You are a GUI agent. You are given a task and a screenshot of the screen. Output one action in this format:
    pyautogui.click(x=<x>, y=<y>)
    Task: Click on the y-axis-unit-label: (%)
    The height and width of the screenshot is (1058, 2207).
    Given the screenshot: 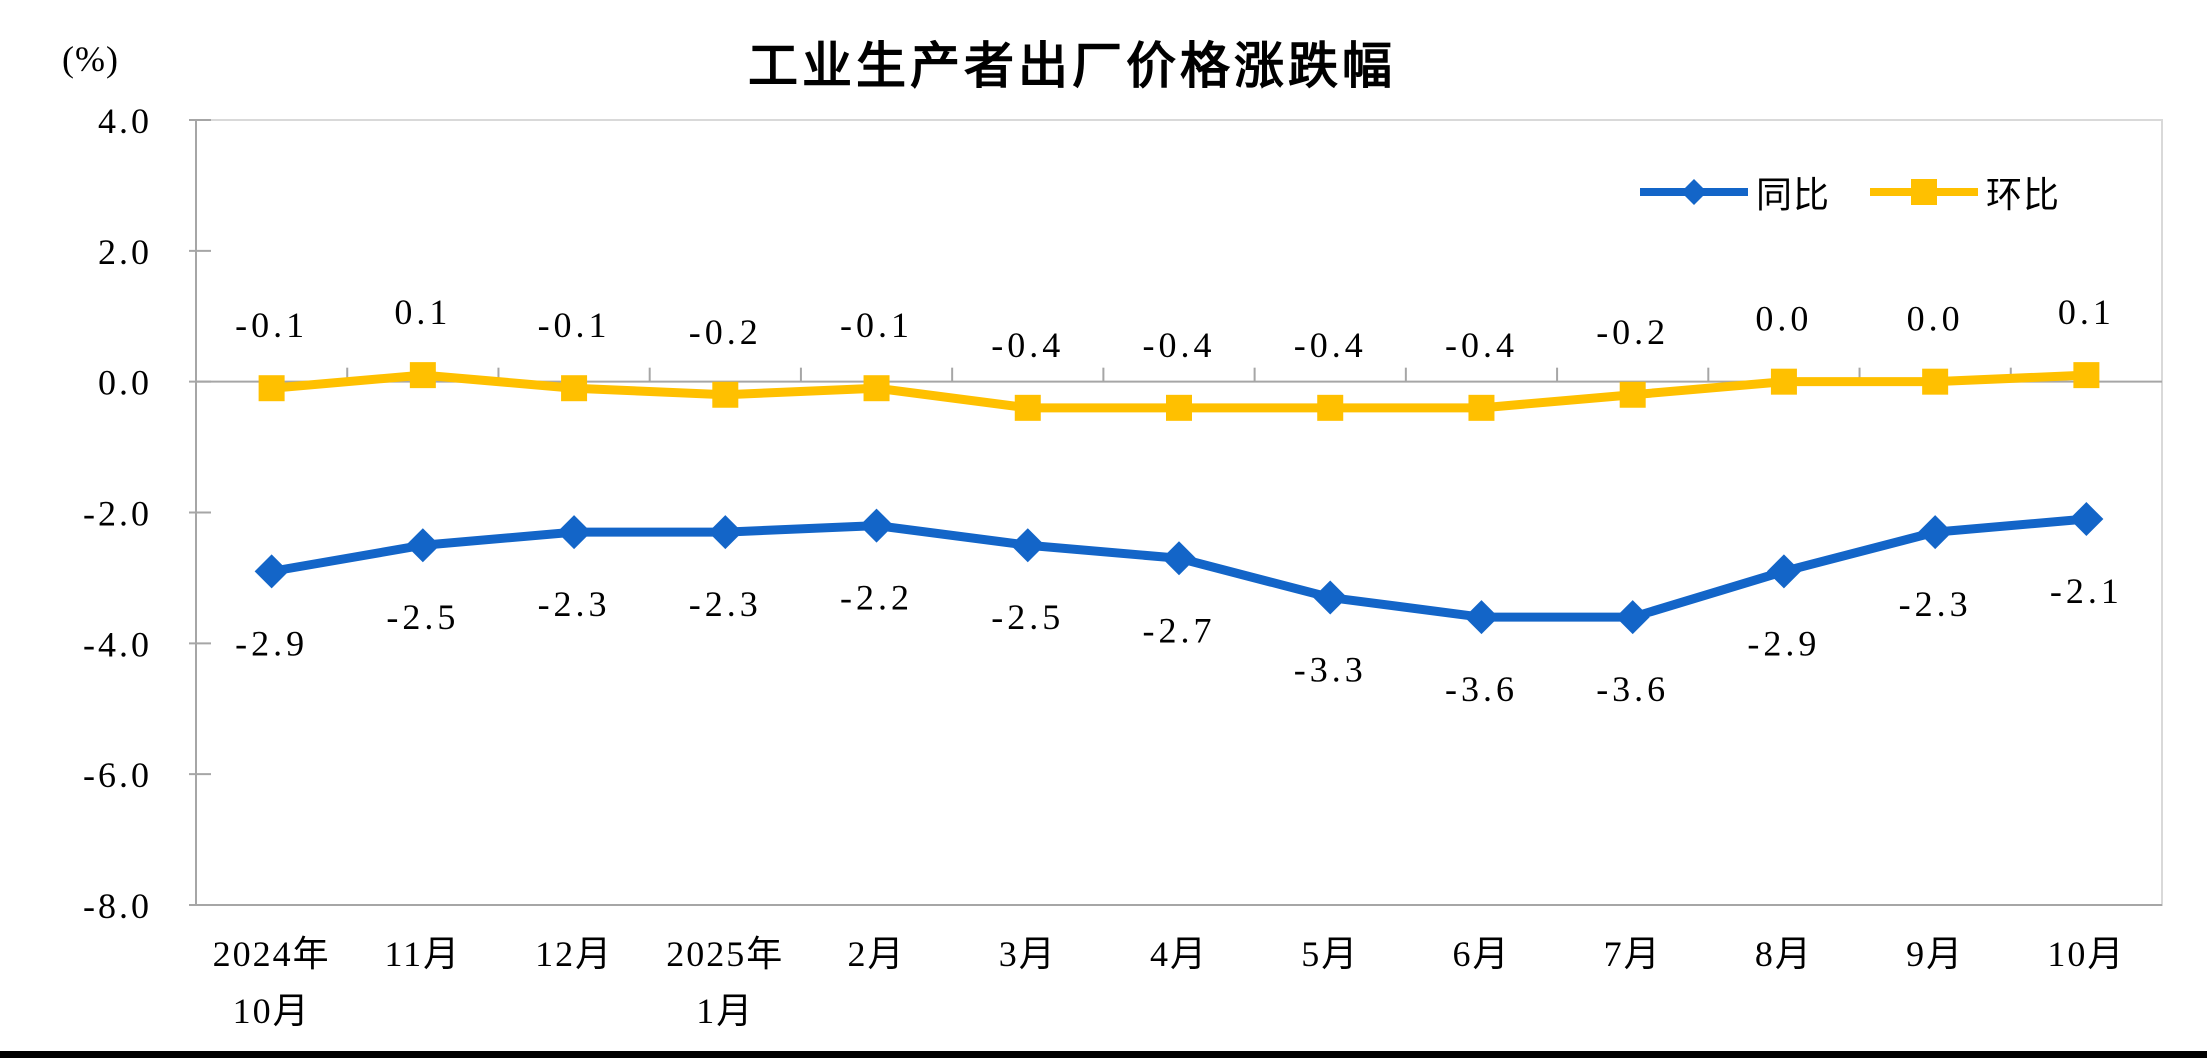 What is the action you would take?
    pyautogui.click(x=90, y=59)
    